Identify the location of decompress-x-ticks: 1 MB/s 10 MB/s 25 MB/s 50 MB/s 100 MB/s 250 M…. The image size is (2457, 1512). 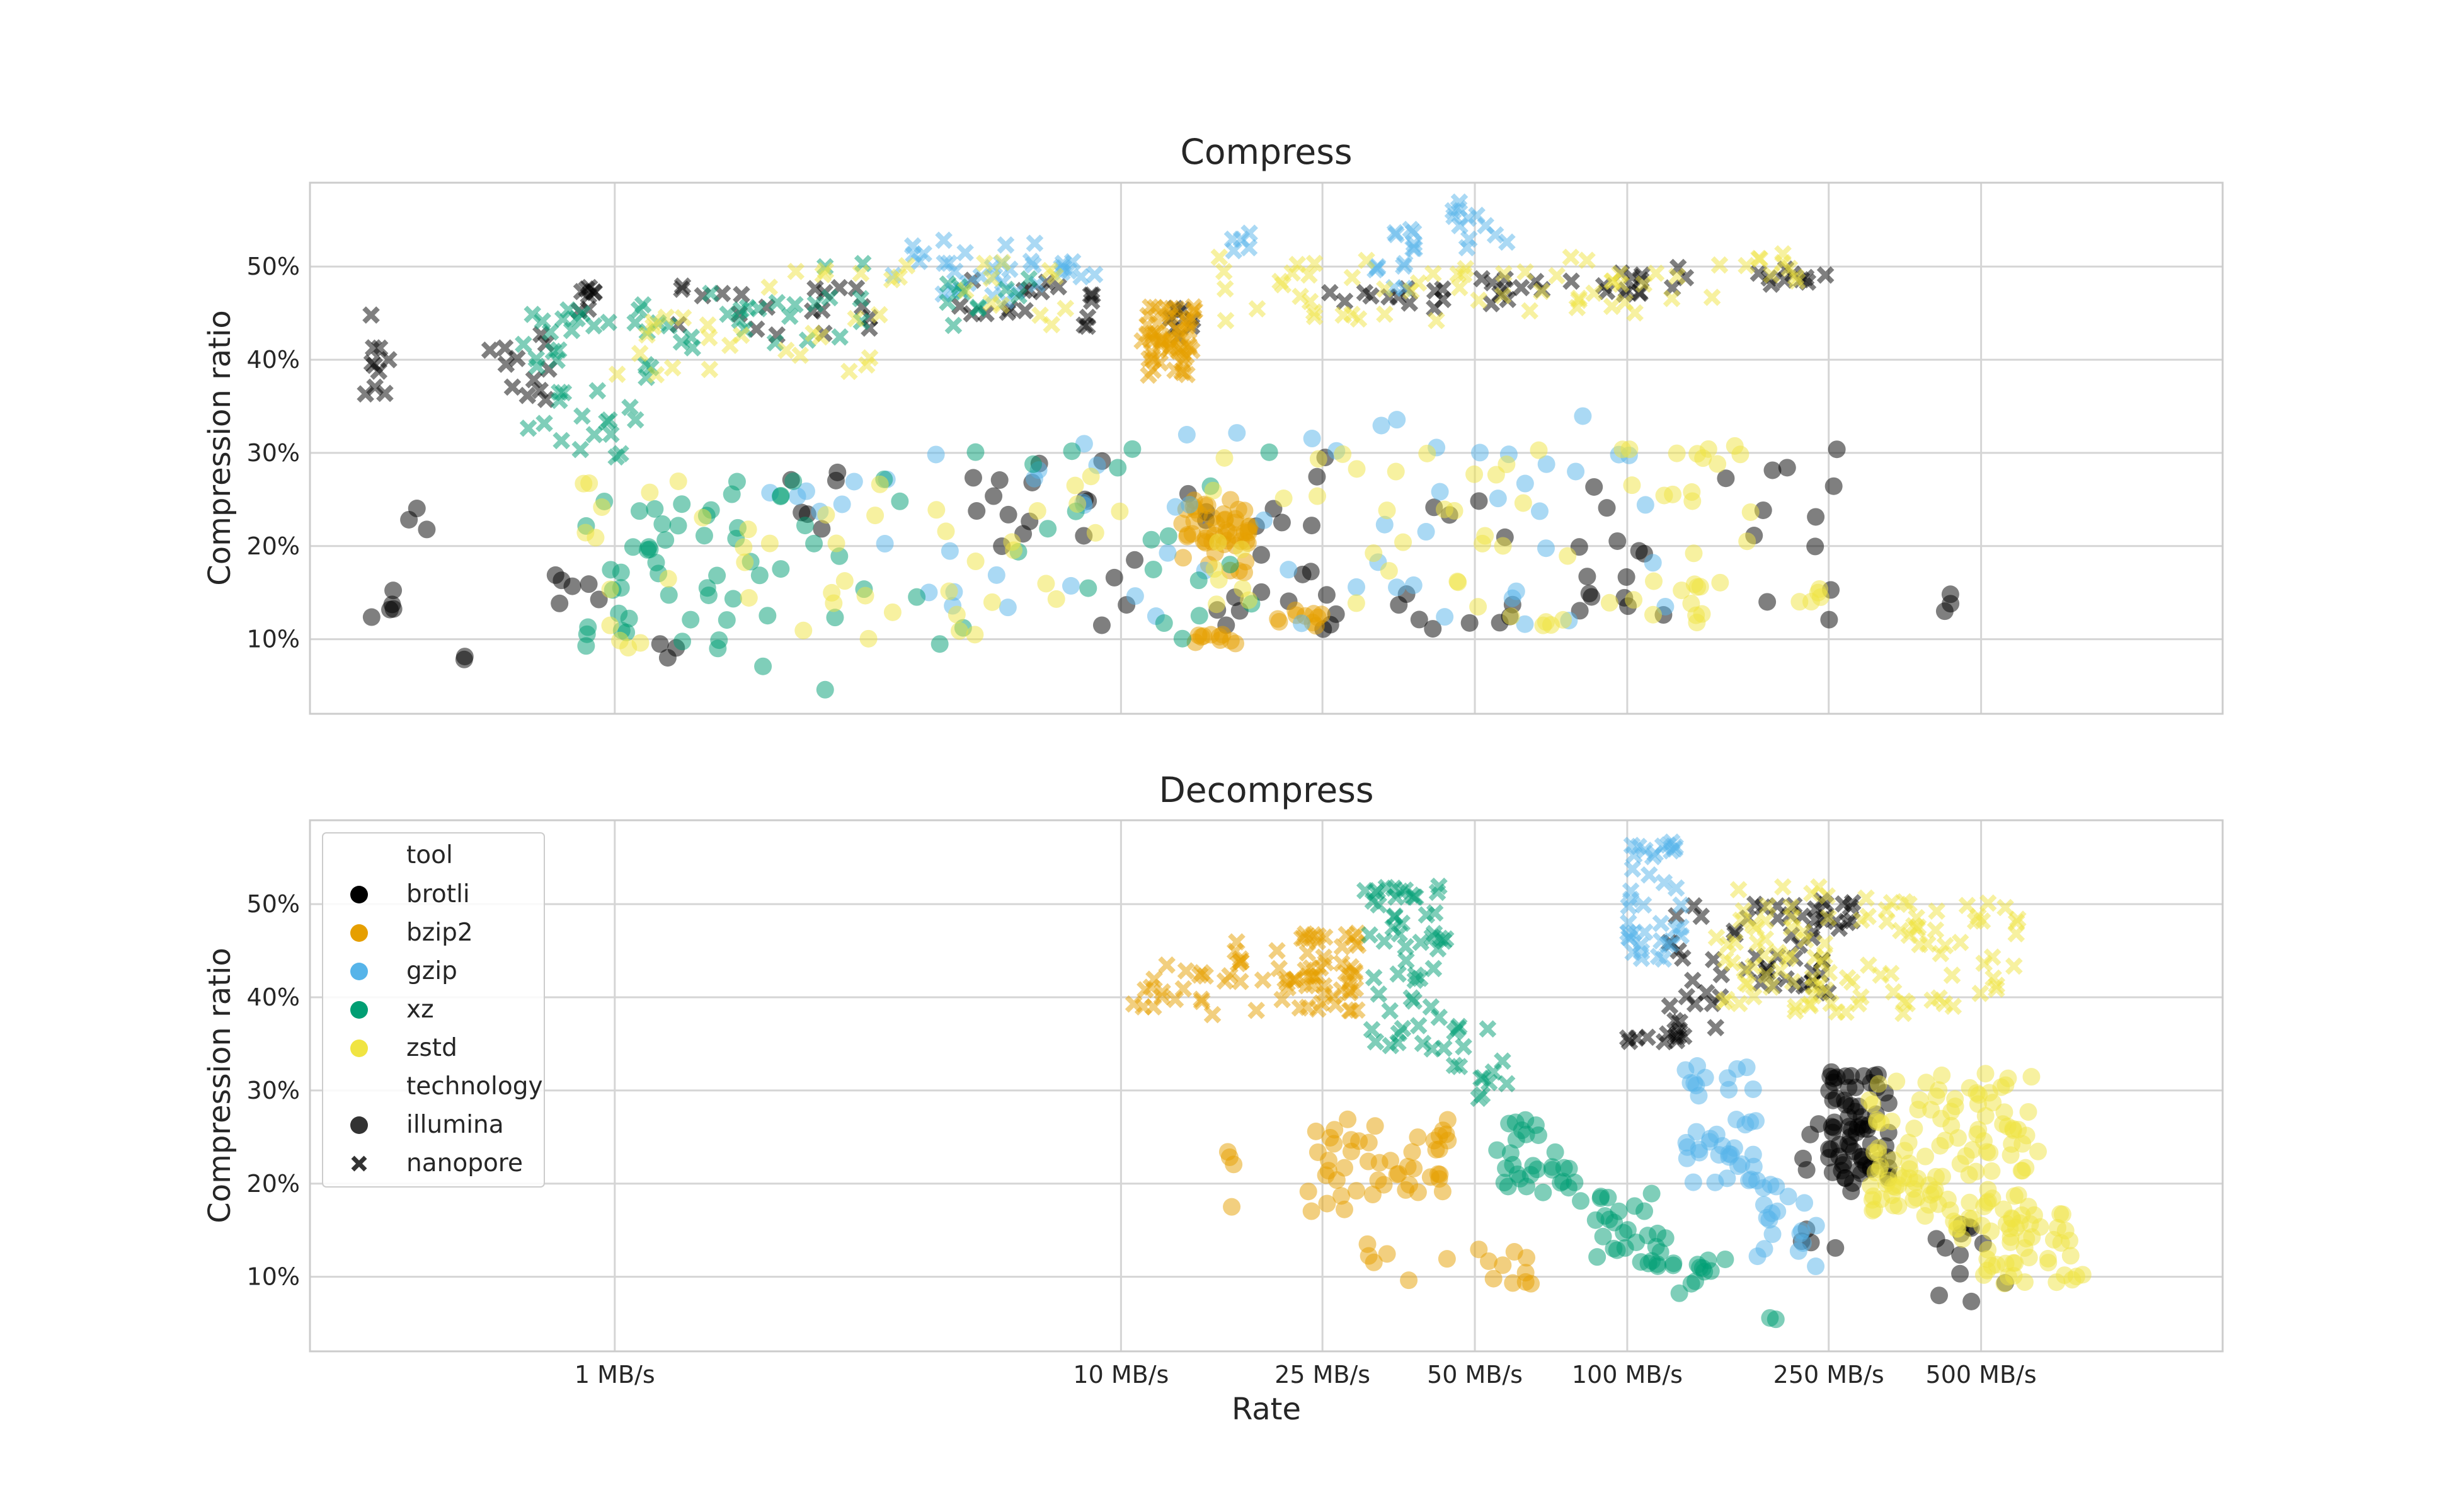
(1306, 1375).